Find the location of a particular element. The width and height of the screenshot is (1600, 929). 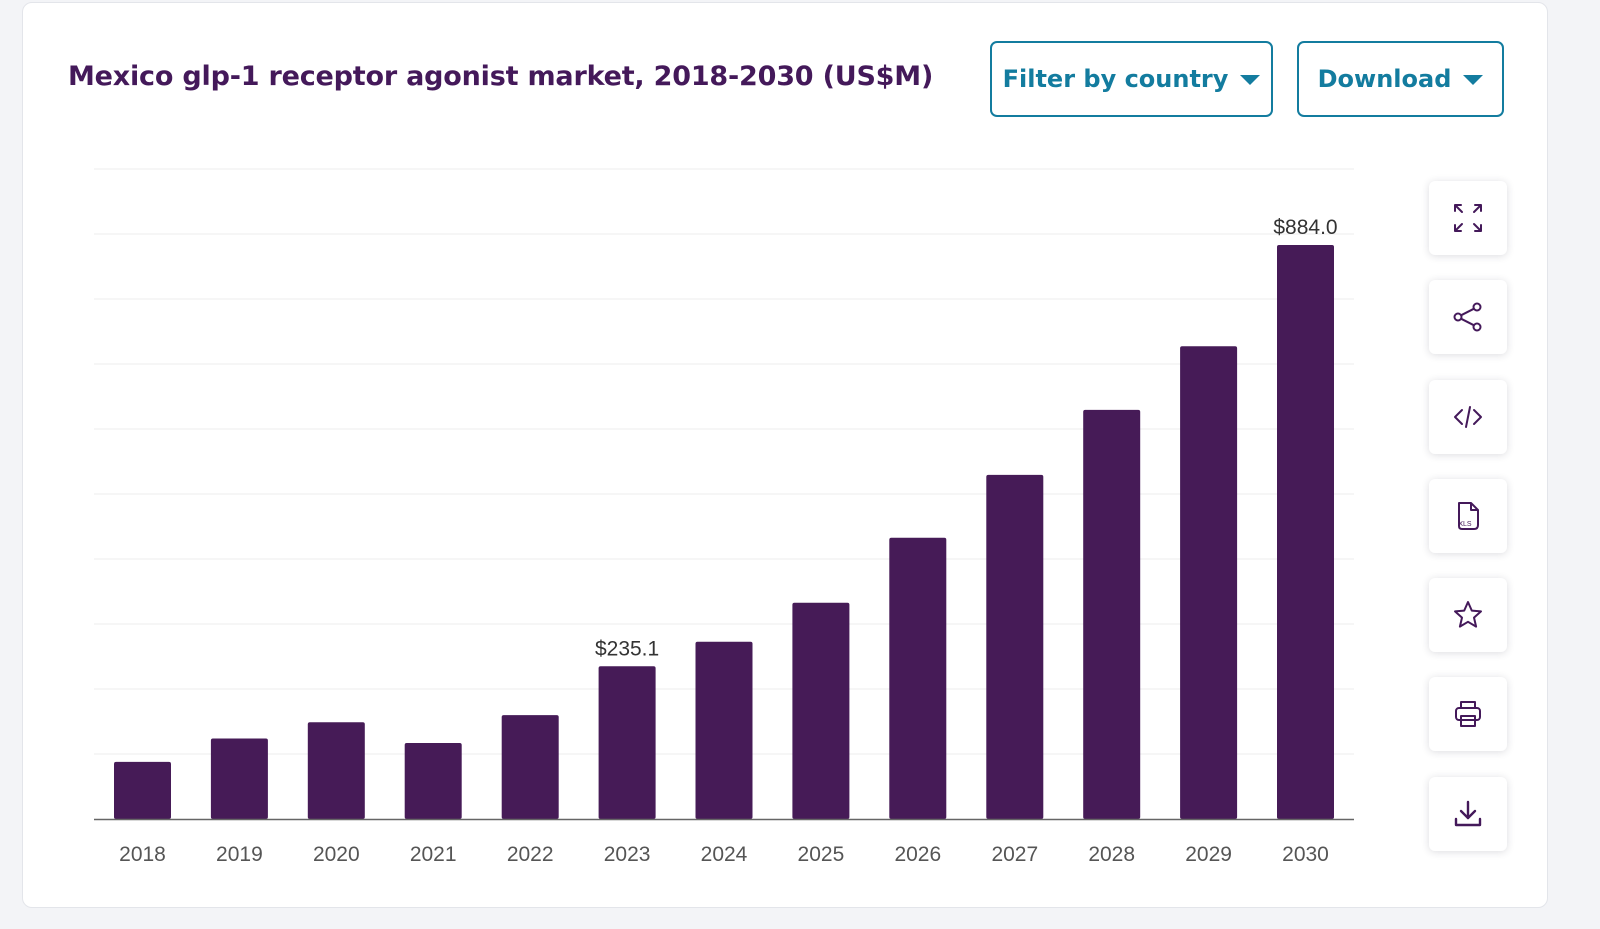

star-icon is located at coordinates (1468, 614).